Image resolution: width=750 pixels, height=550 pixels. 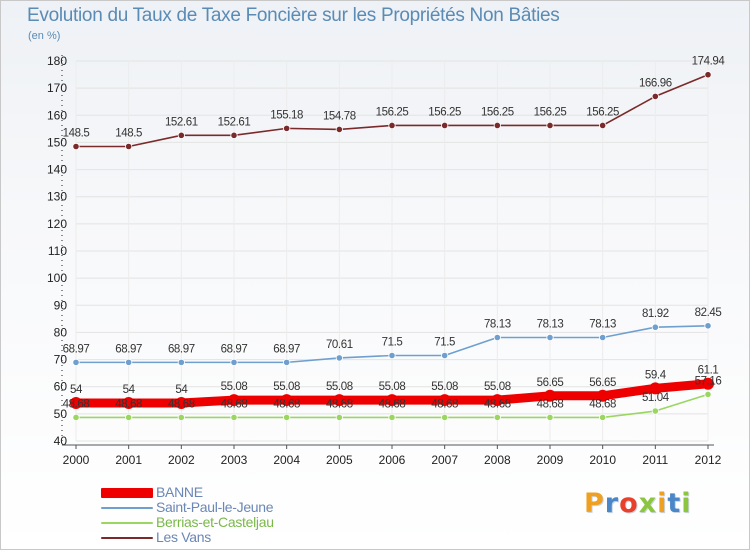 I want to click on legend-item: Berrias-et-Casteljau, so click(x=251, y=522).